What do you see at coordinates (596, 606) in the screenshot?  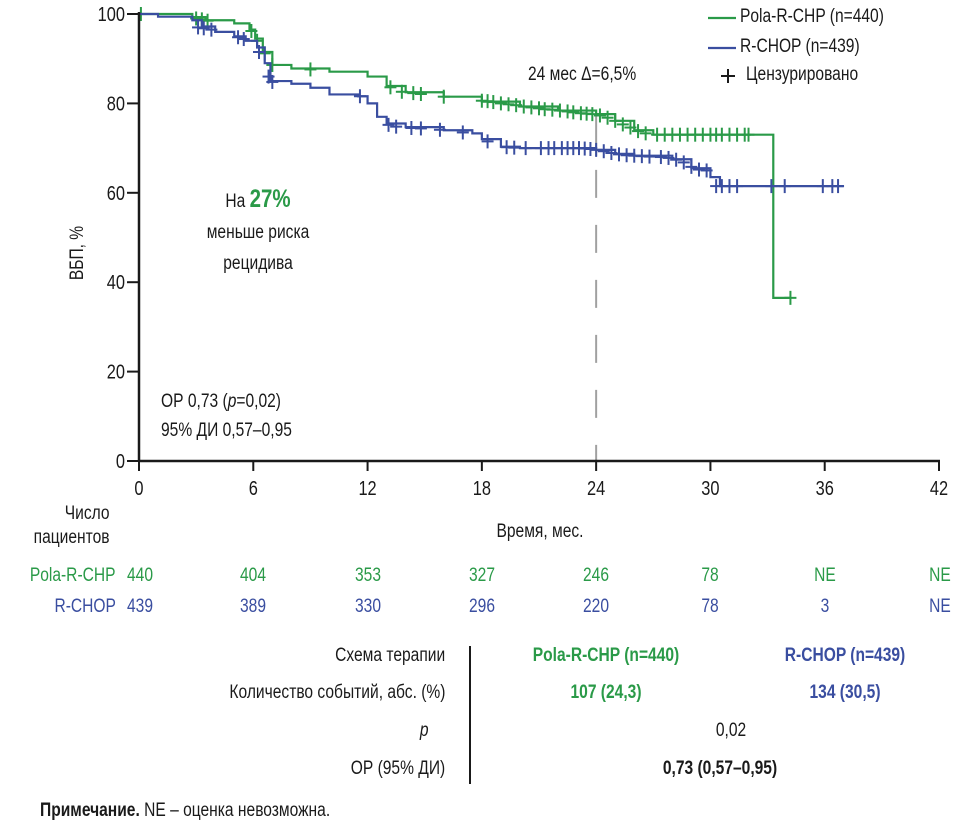 I see `risk-row-value: 220` at bounding box center [596, 606].